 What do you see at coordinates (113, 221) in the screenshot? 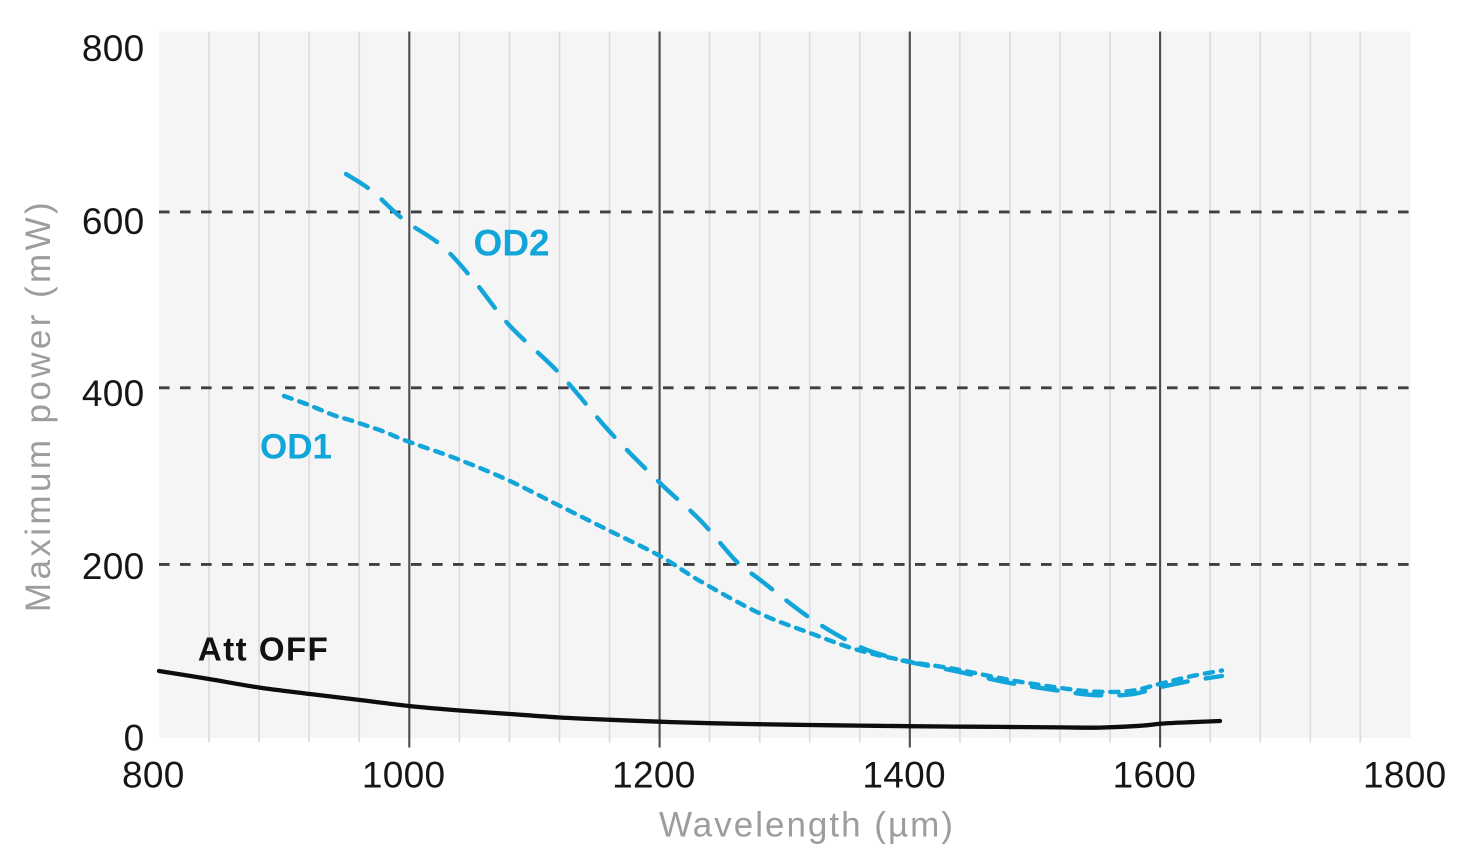
I see `svg-text: 600` at bounding box center [113, 221].